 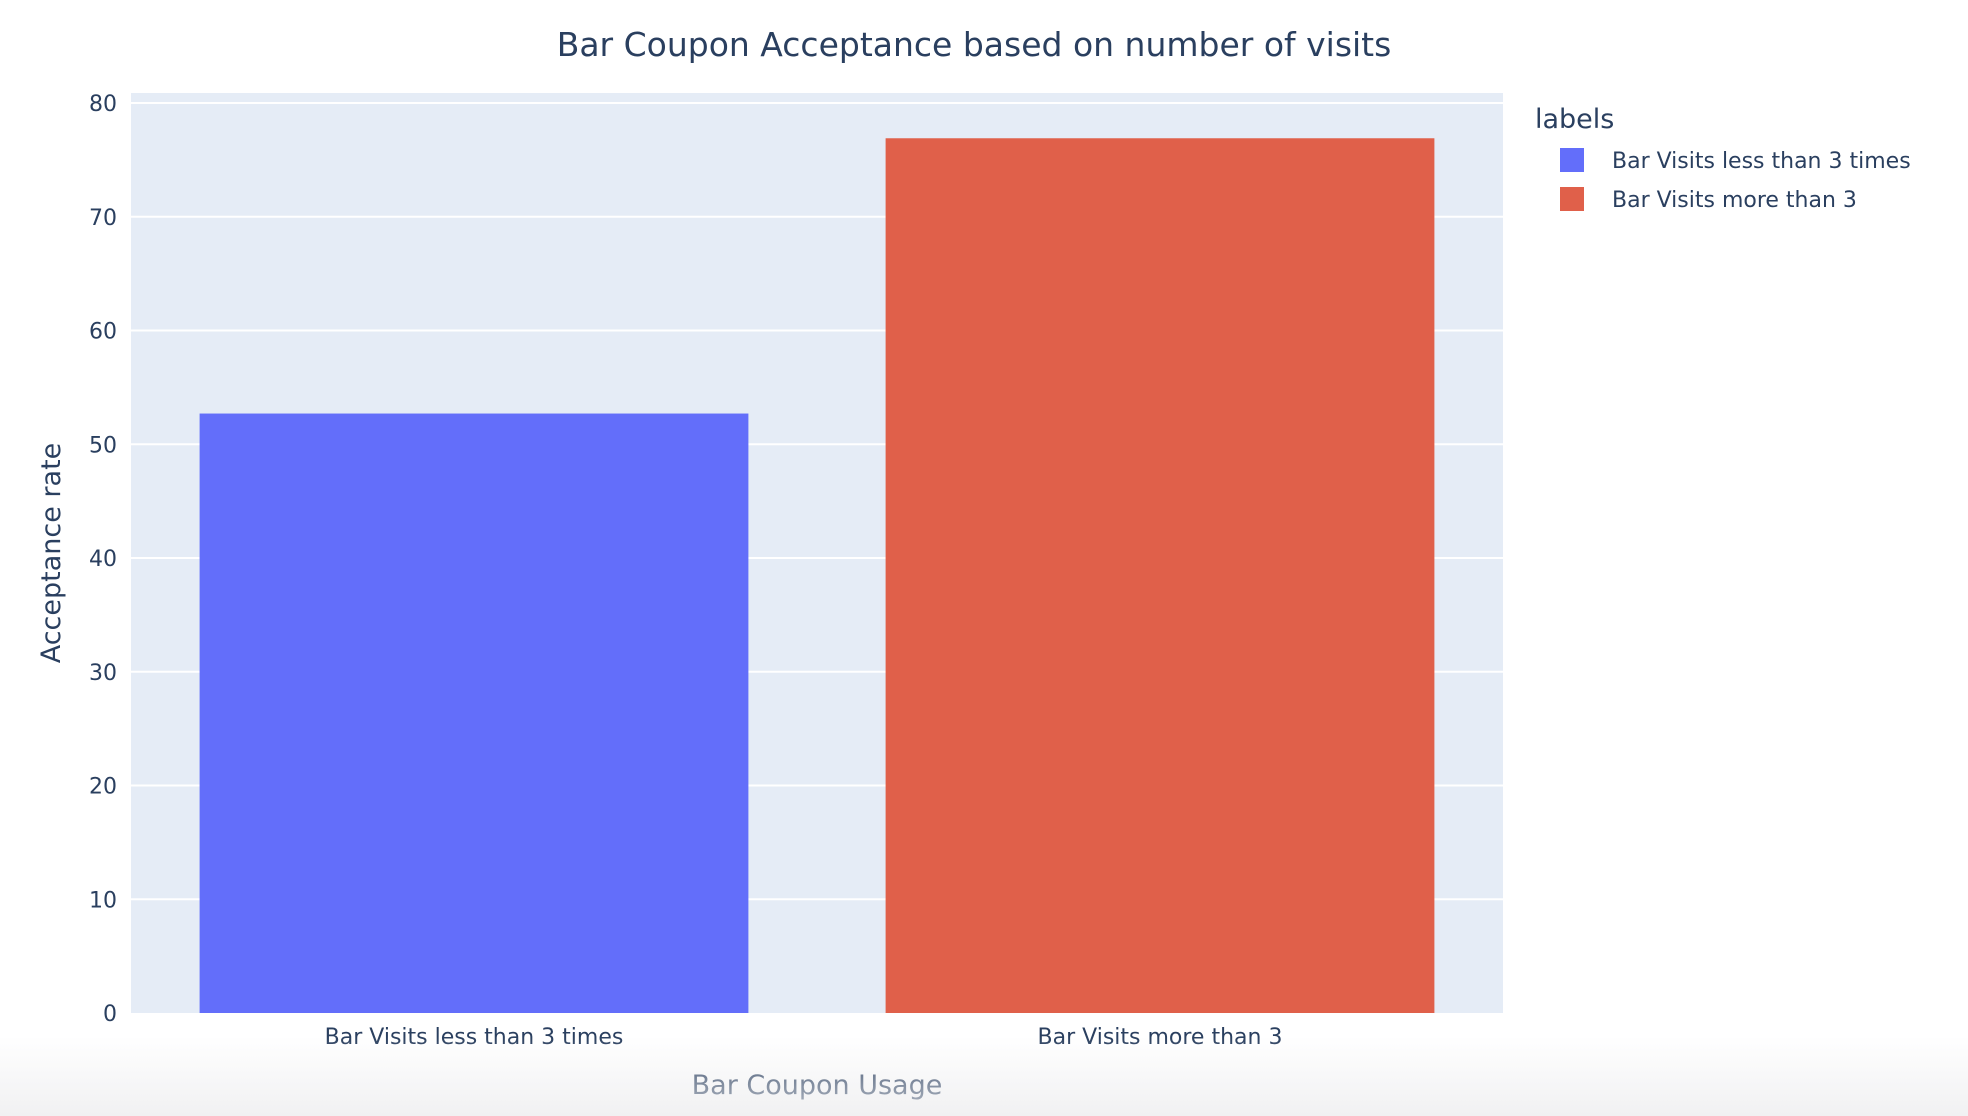 I want to click on y-axis-ticks: 0 10 20 30 40 50 60 70 80, so click(x=103, y=559).